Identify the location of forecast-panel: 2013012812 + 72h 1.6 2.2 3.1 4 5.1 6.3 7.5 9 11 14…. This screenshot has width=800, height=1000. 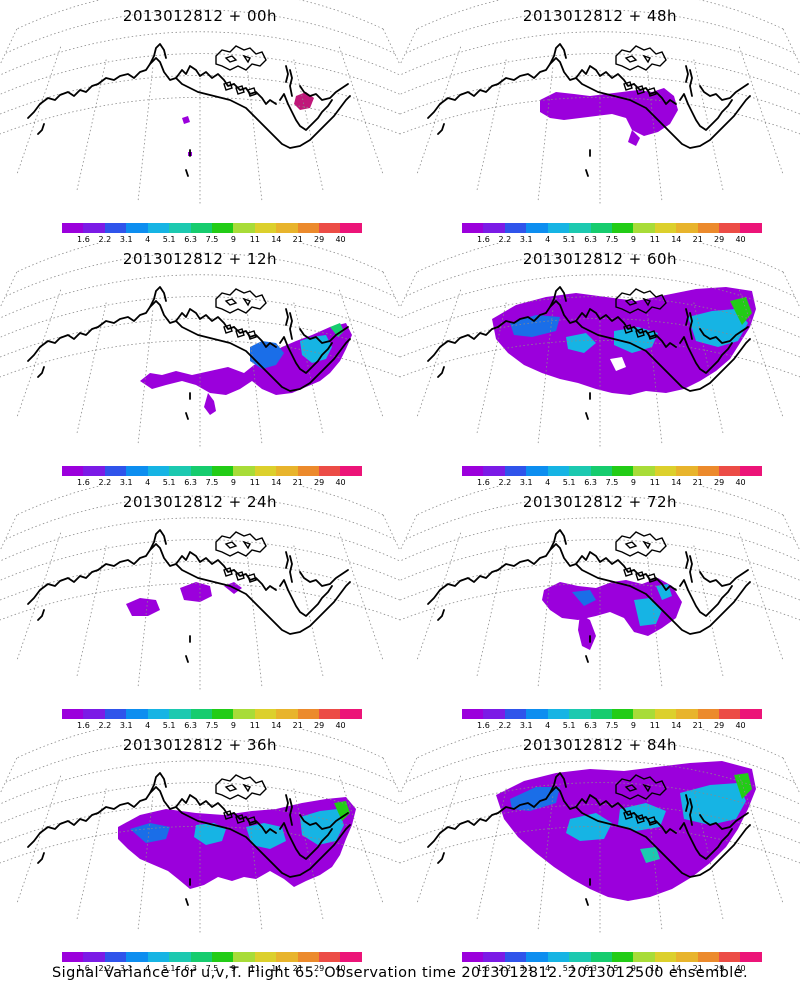
(600, 611).